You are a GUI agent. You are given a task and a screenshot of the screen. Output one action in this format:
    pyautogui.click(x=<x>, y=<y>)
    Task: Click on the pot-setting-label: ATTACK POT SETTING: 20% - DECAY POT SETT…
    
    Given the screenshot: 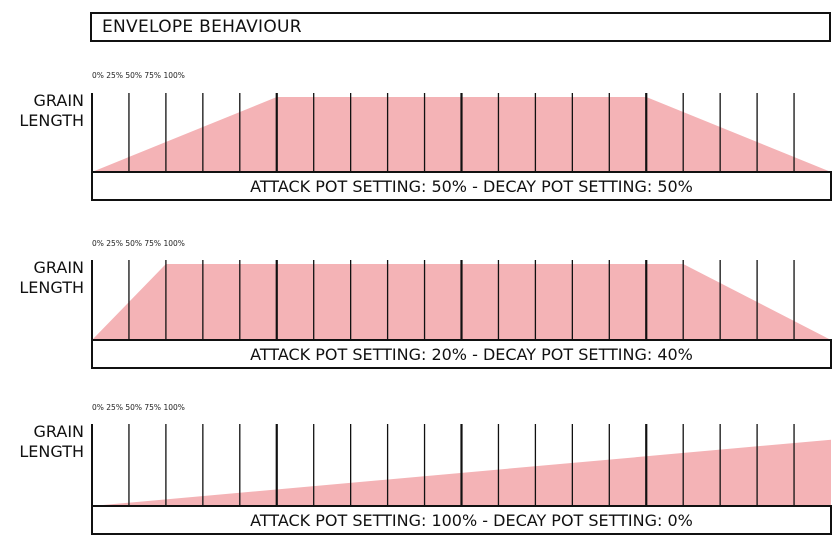 What is the action you would take?
    pyautogui.click(x=471, y=354)
    